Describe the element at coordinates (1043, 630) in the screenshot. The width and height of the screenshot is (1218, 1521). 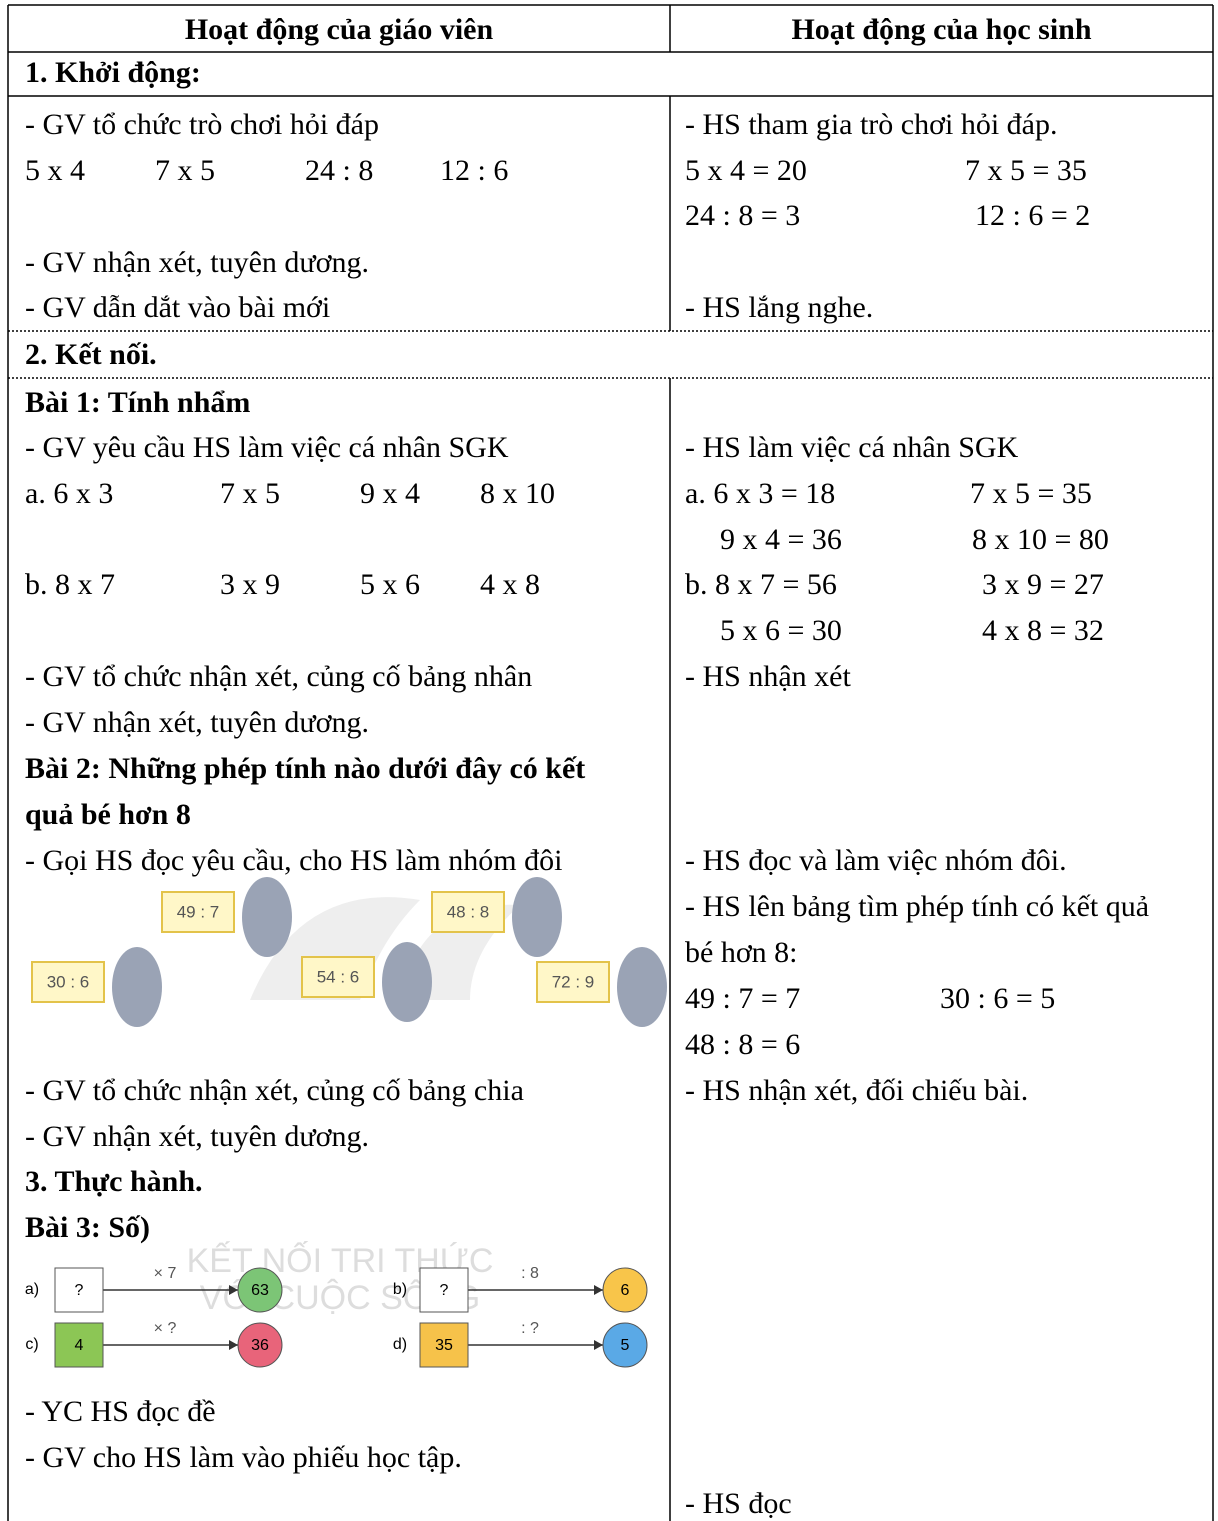
I see `text-line: 4 x 8 = 32` at that location.